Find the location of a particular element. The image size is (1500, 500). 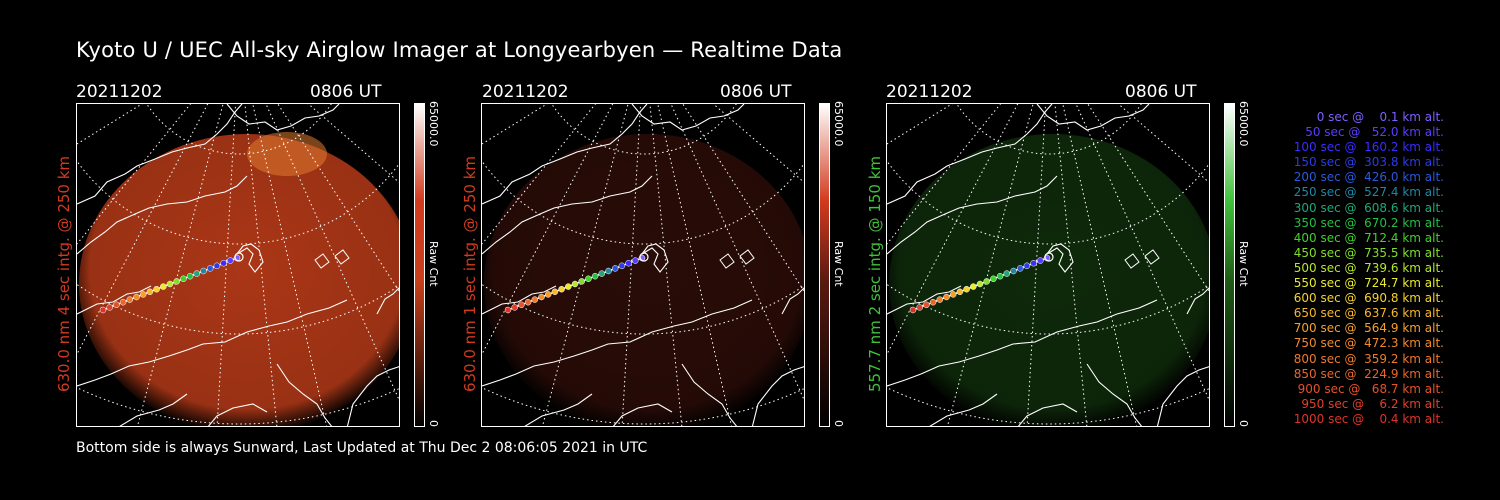

legend-row: 400 sec @ 712.4 km alt. is located at coordinates (1368, 237).